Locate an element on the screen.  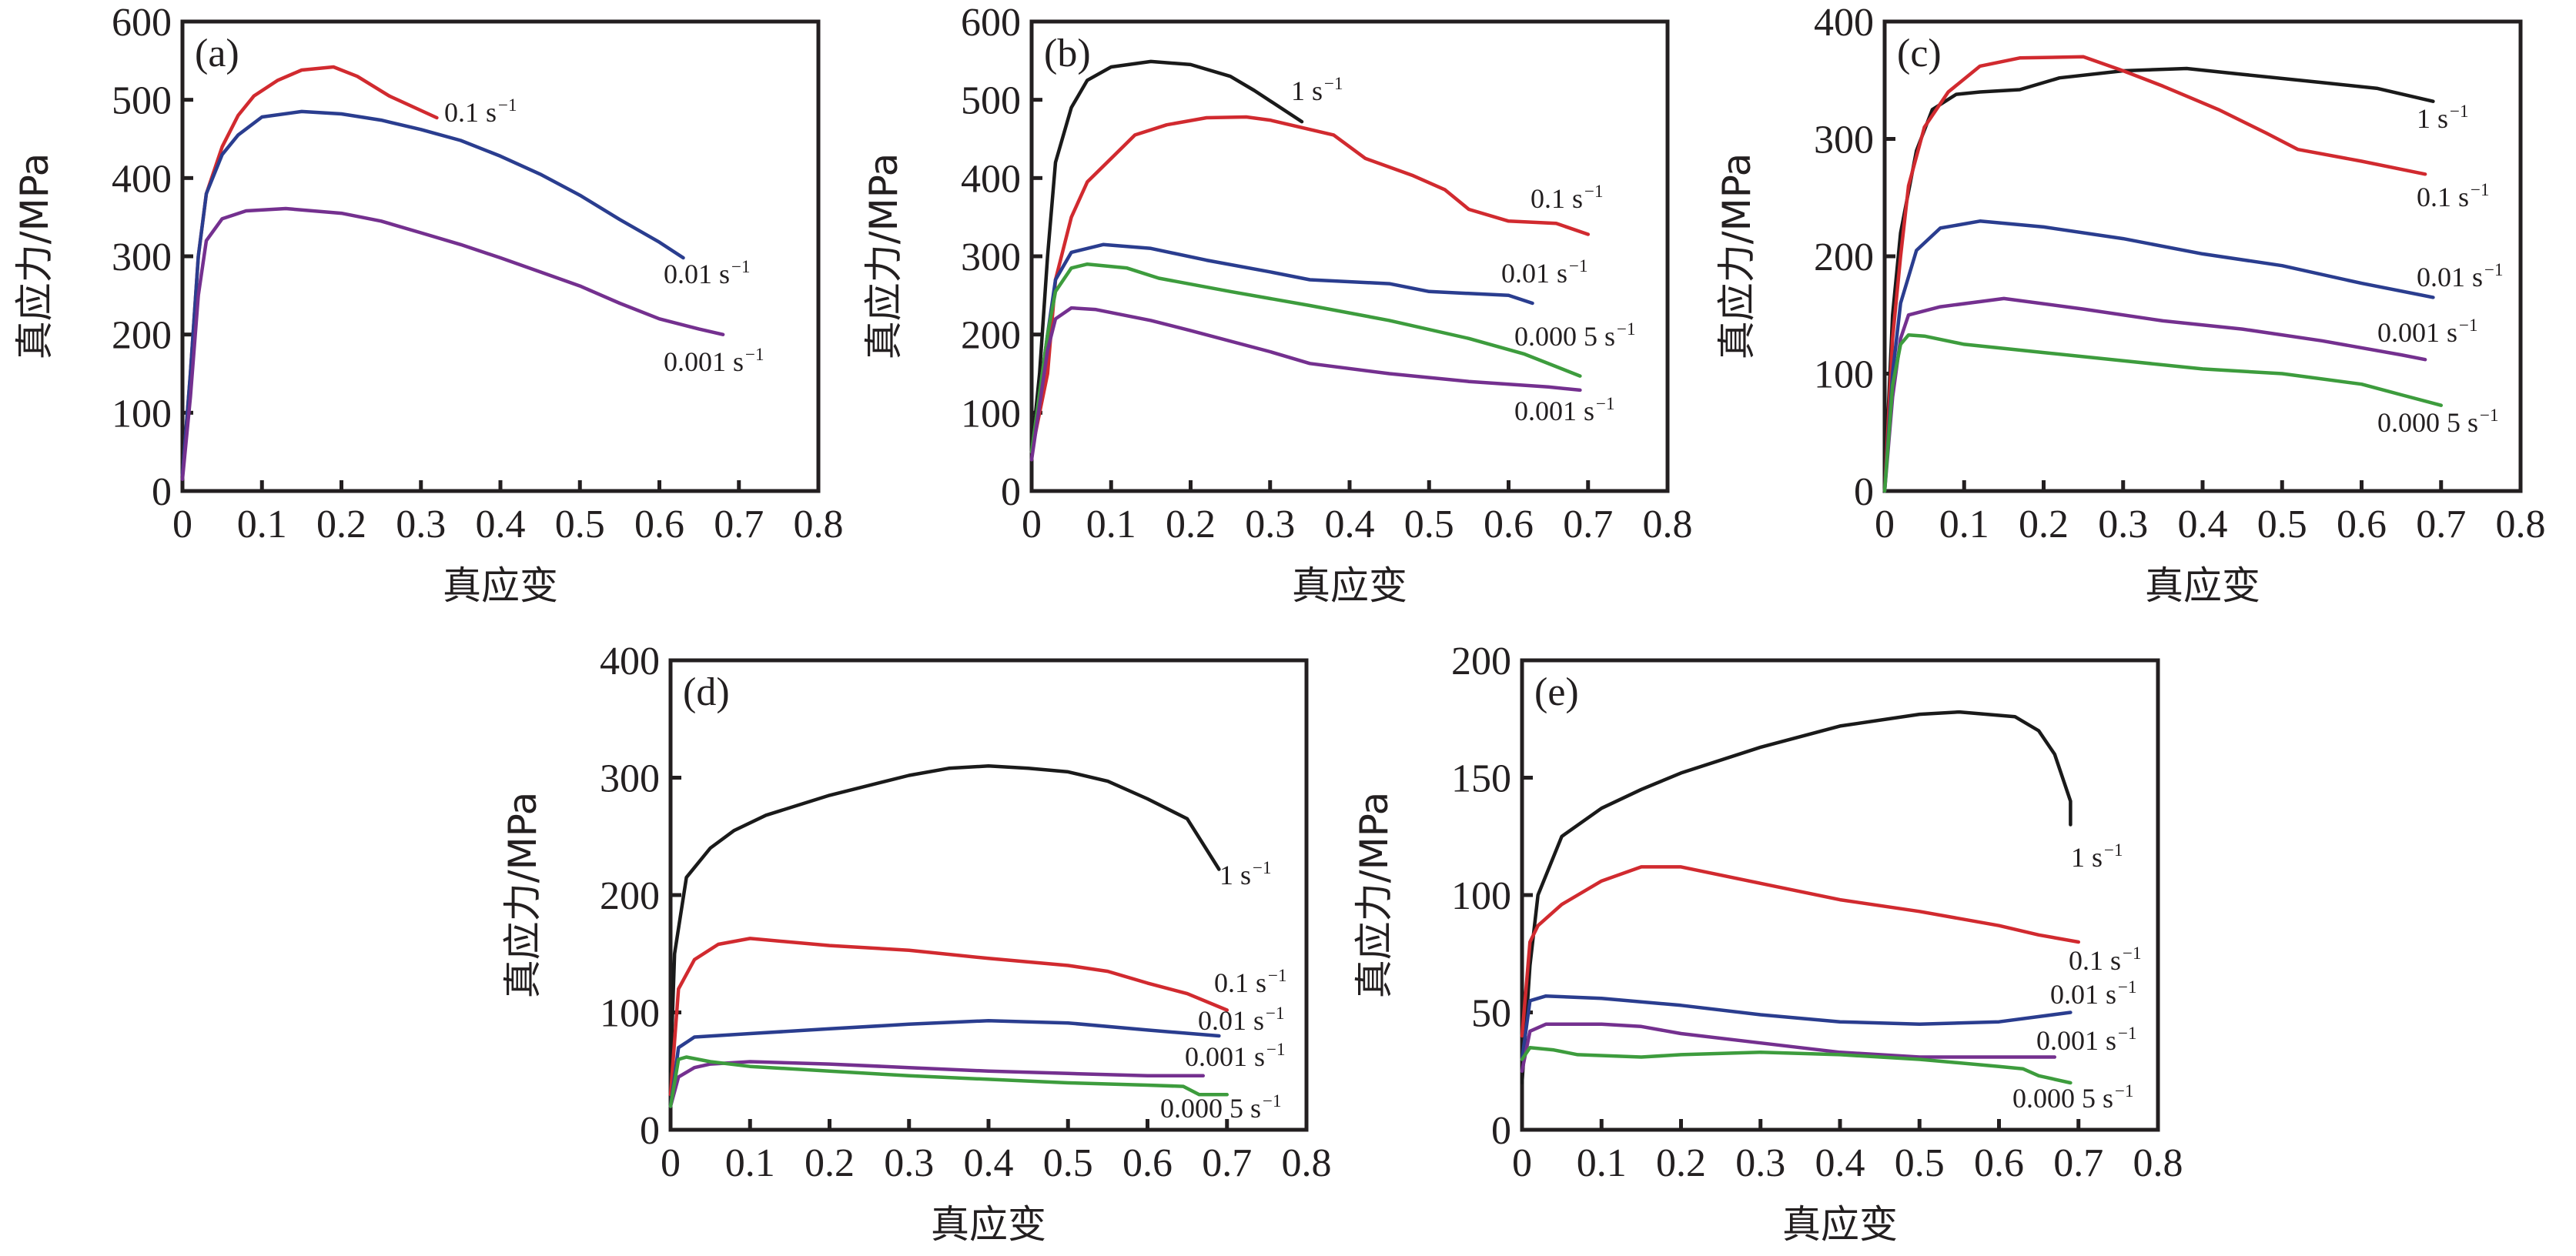
series-line-0_001s1 is located at coordinates (1789, 1048).